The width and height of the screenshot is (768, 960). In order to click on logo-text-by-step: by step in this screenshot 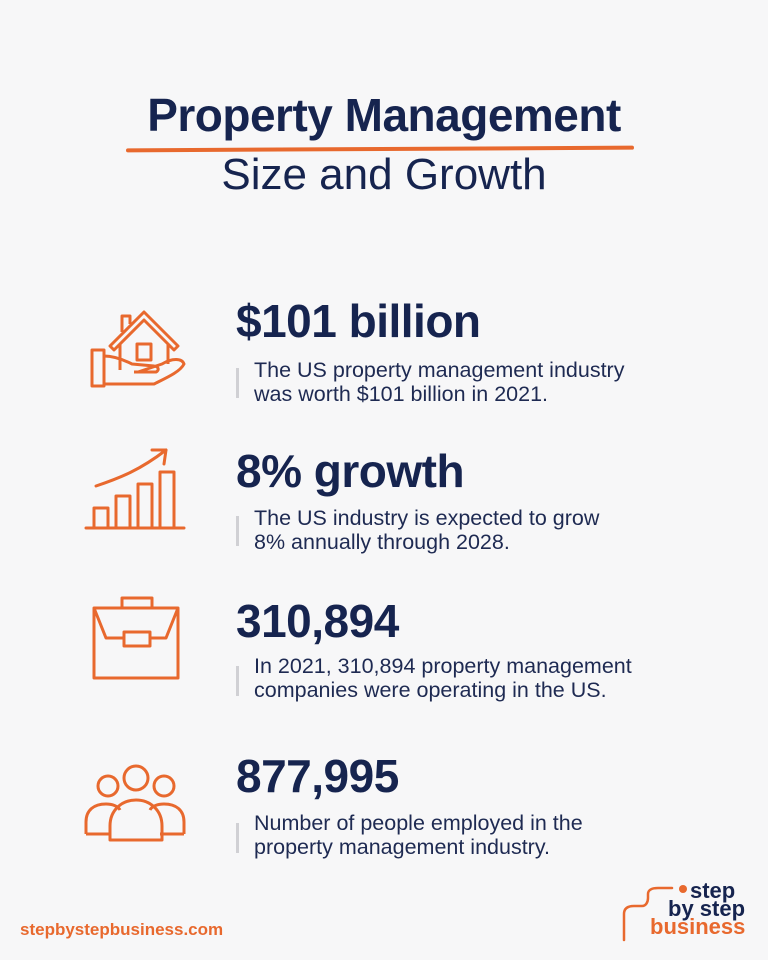, I will do `click(707, 908)`.